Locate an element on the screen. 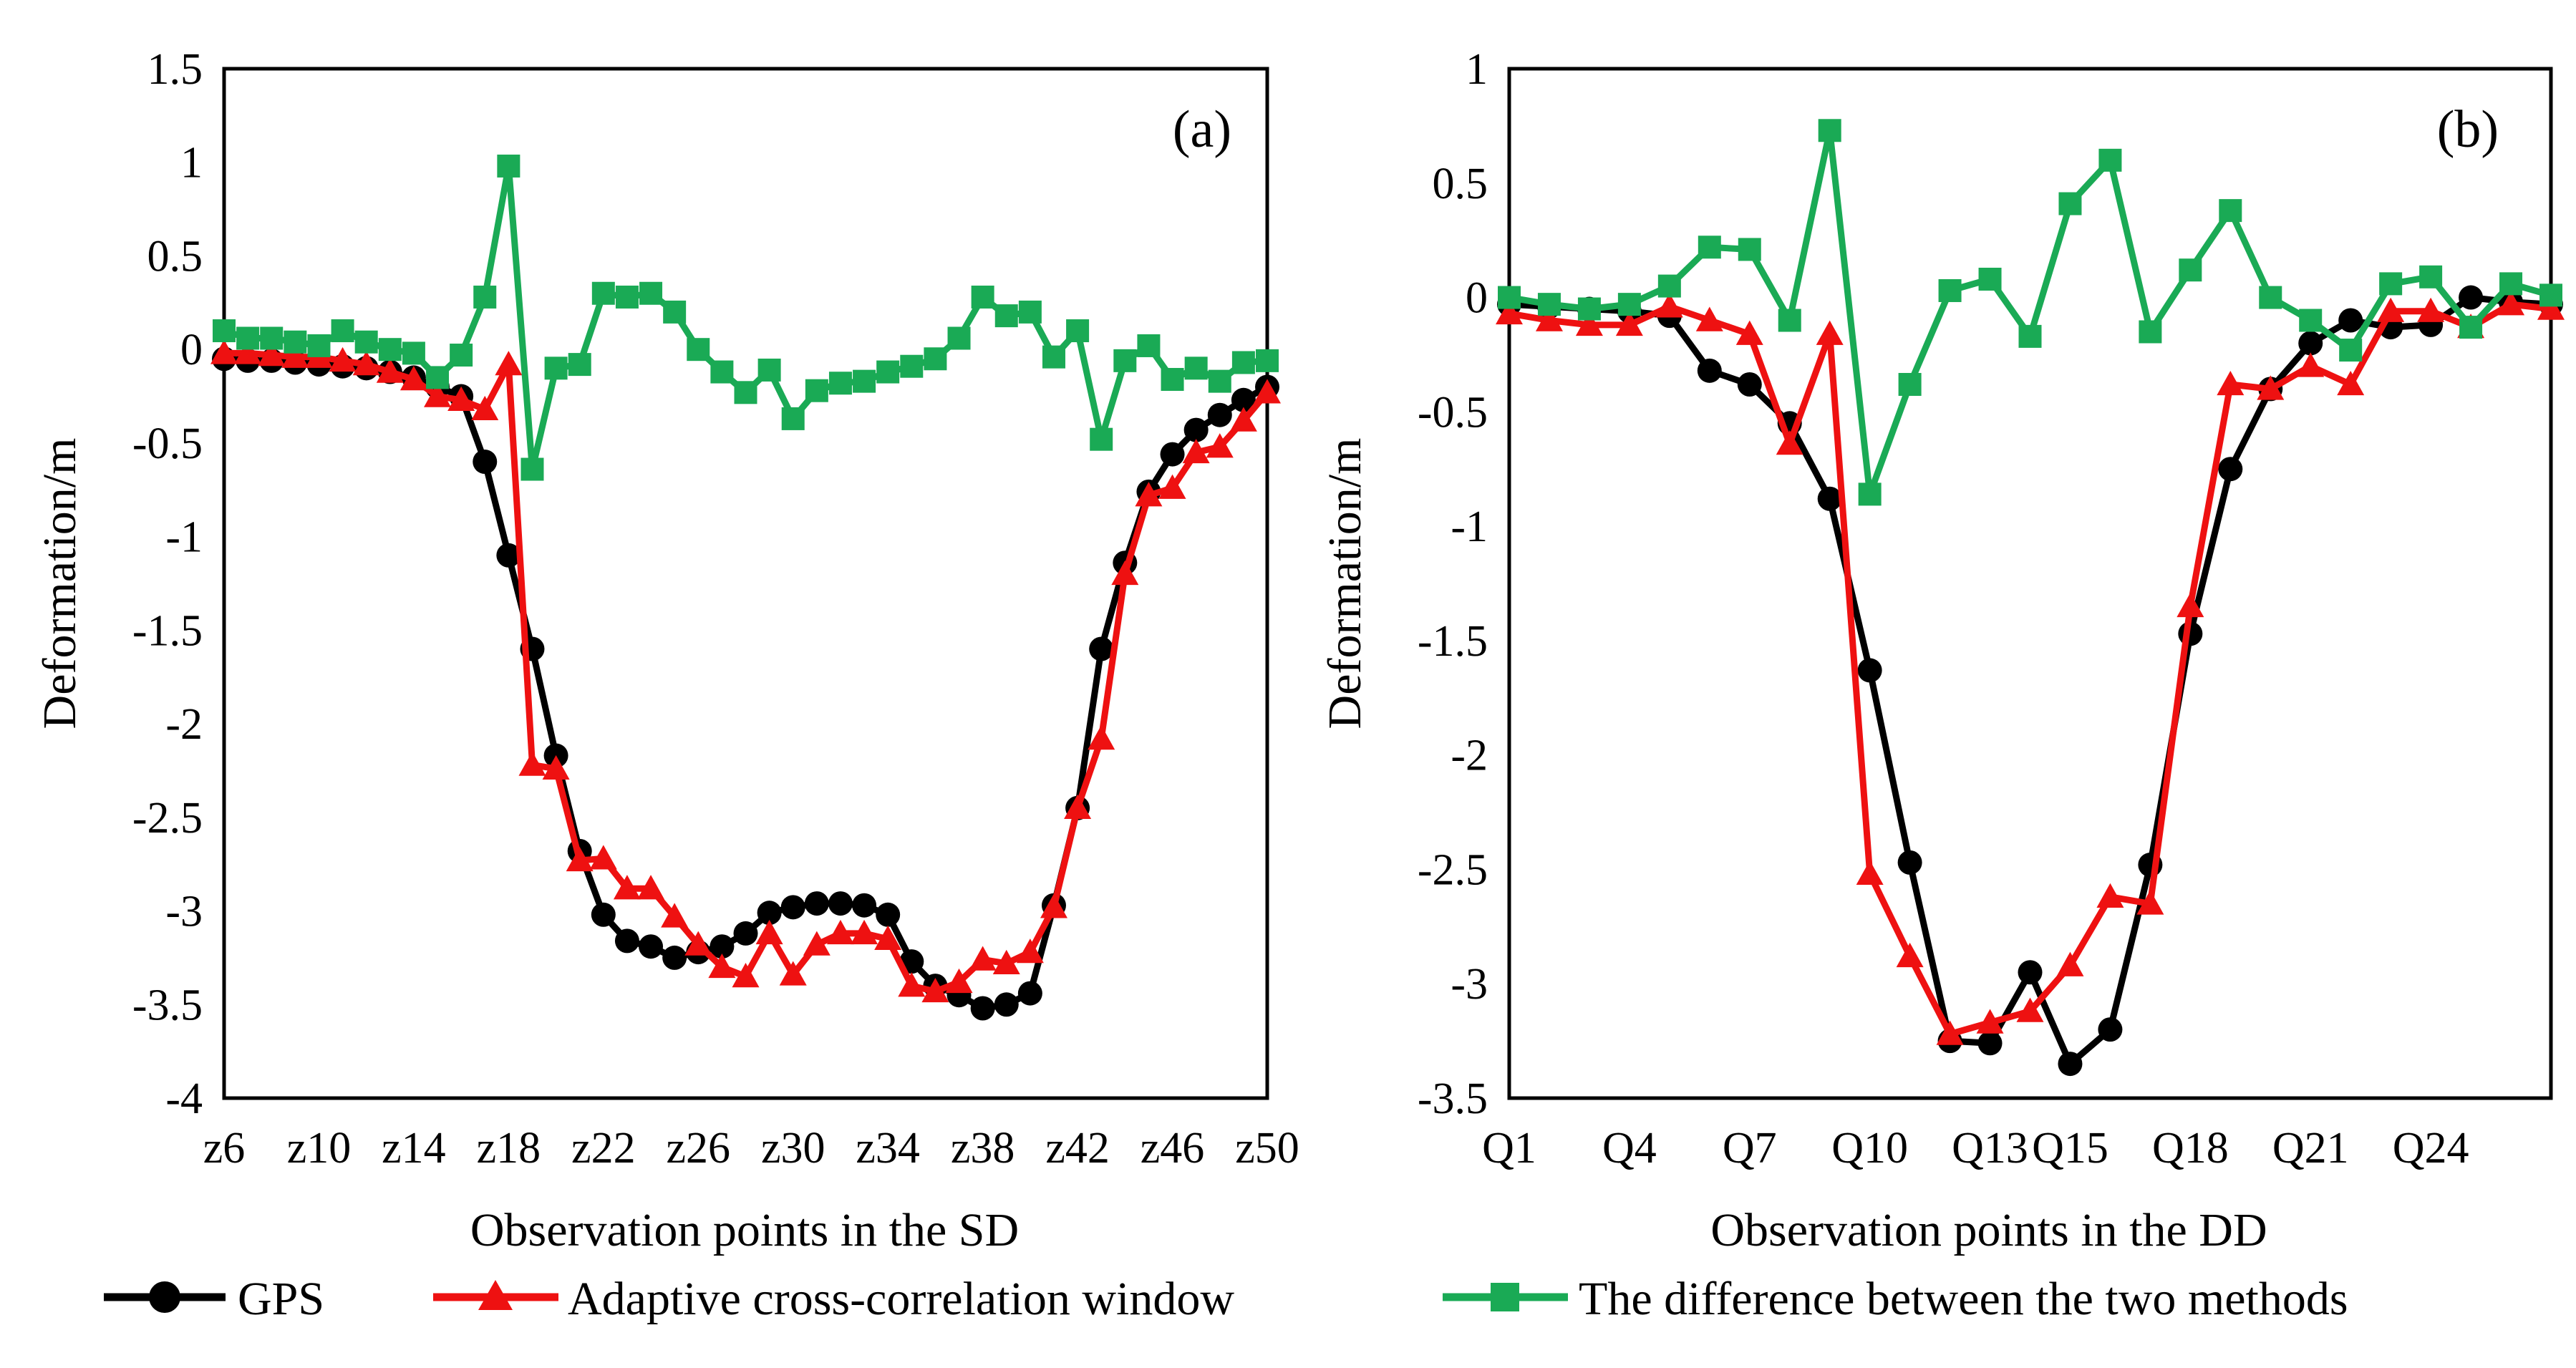  panel-label: (a) is located at coordinates (1202, 129).